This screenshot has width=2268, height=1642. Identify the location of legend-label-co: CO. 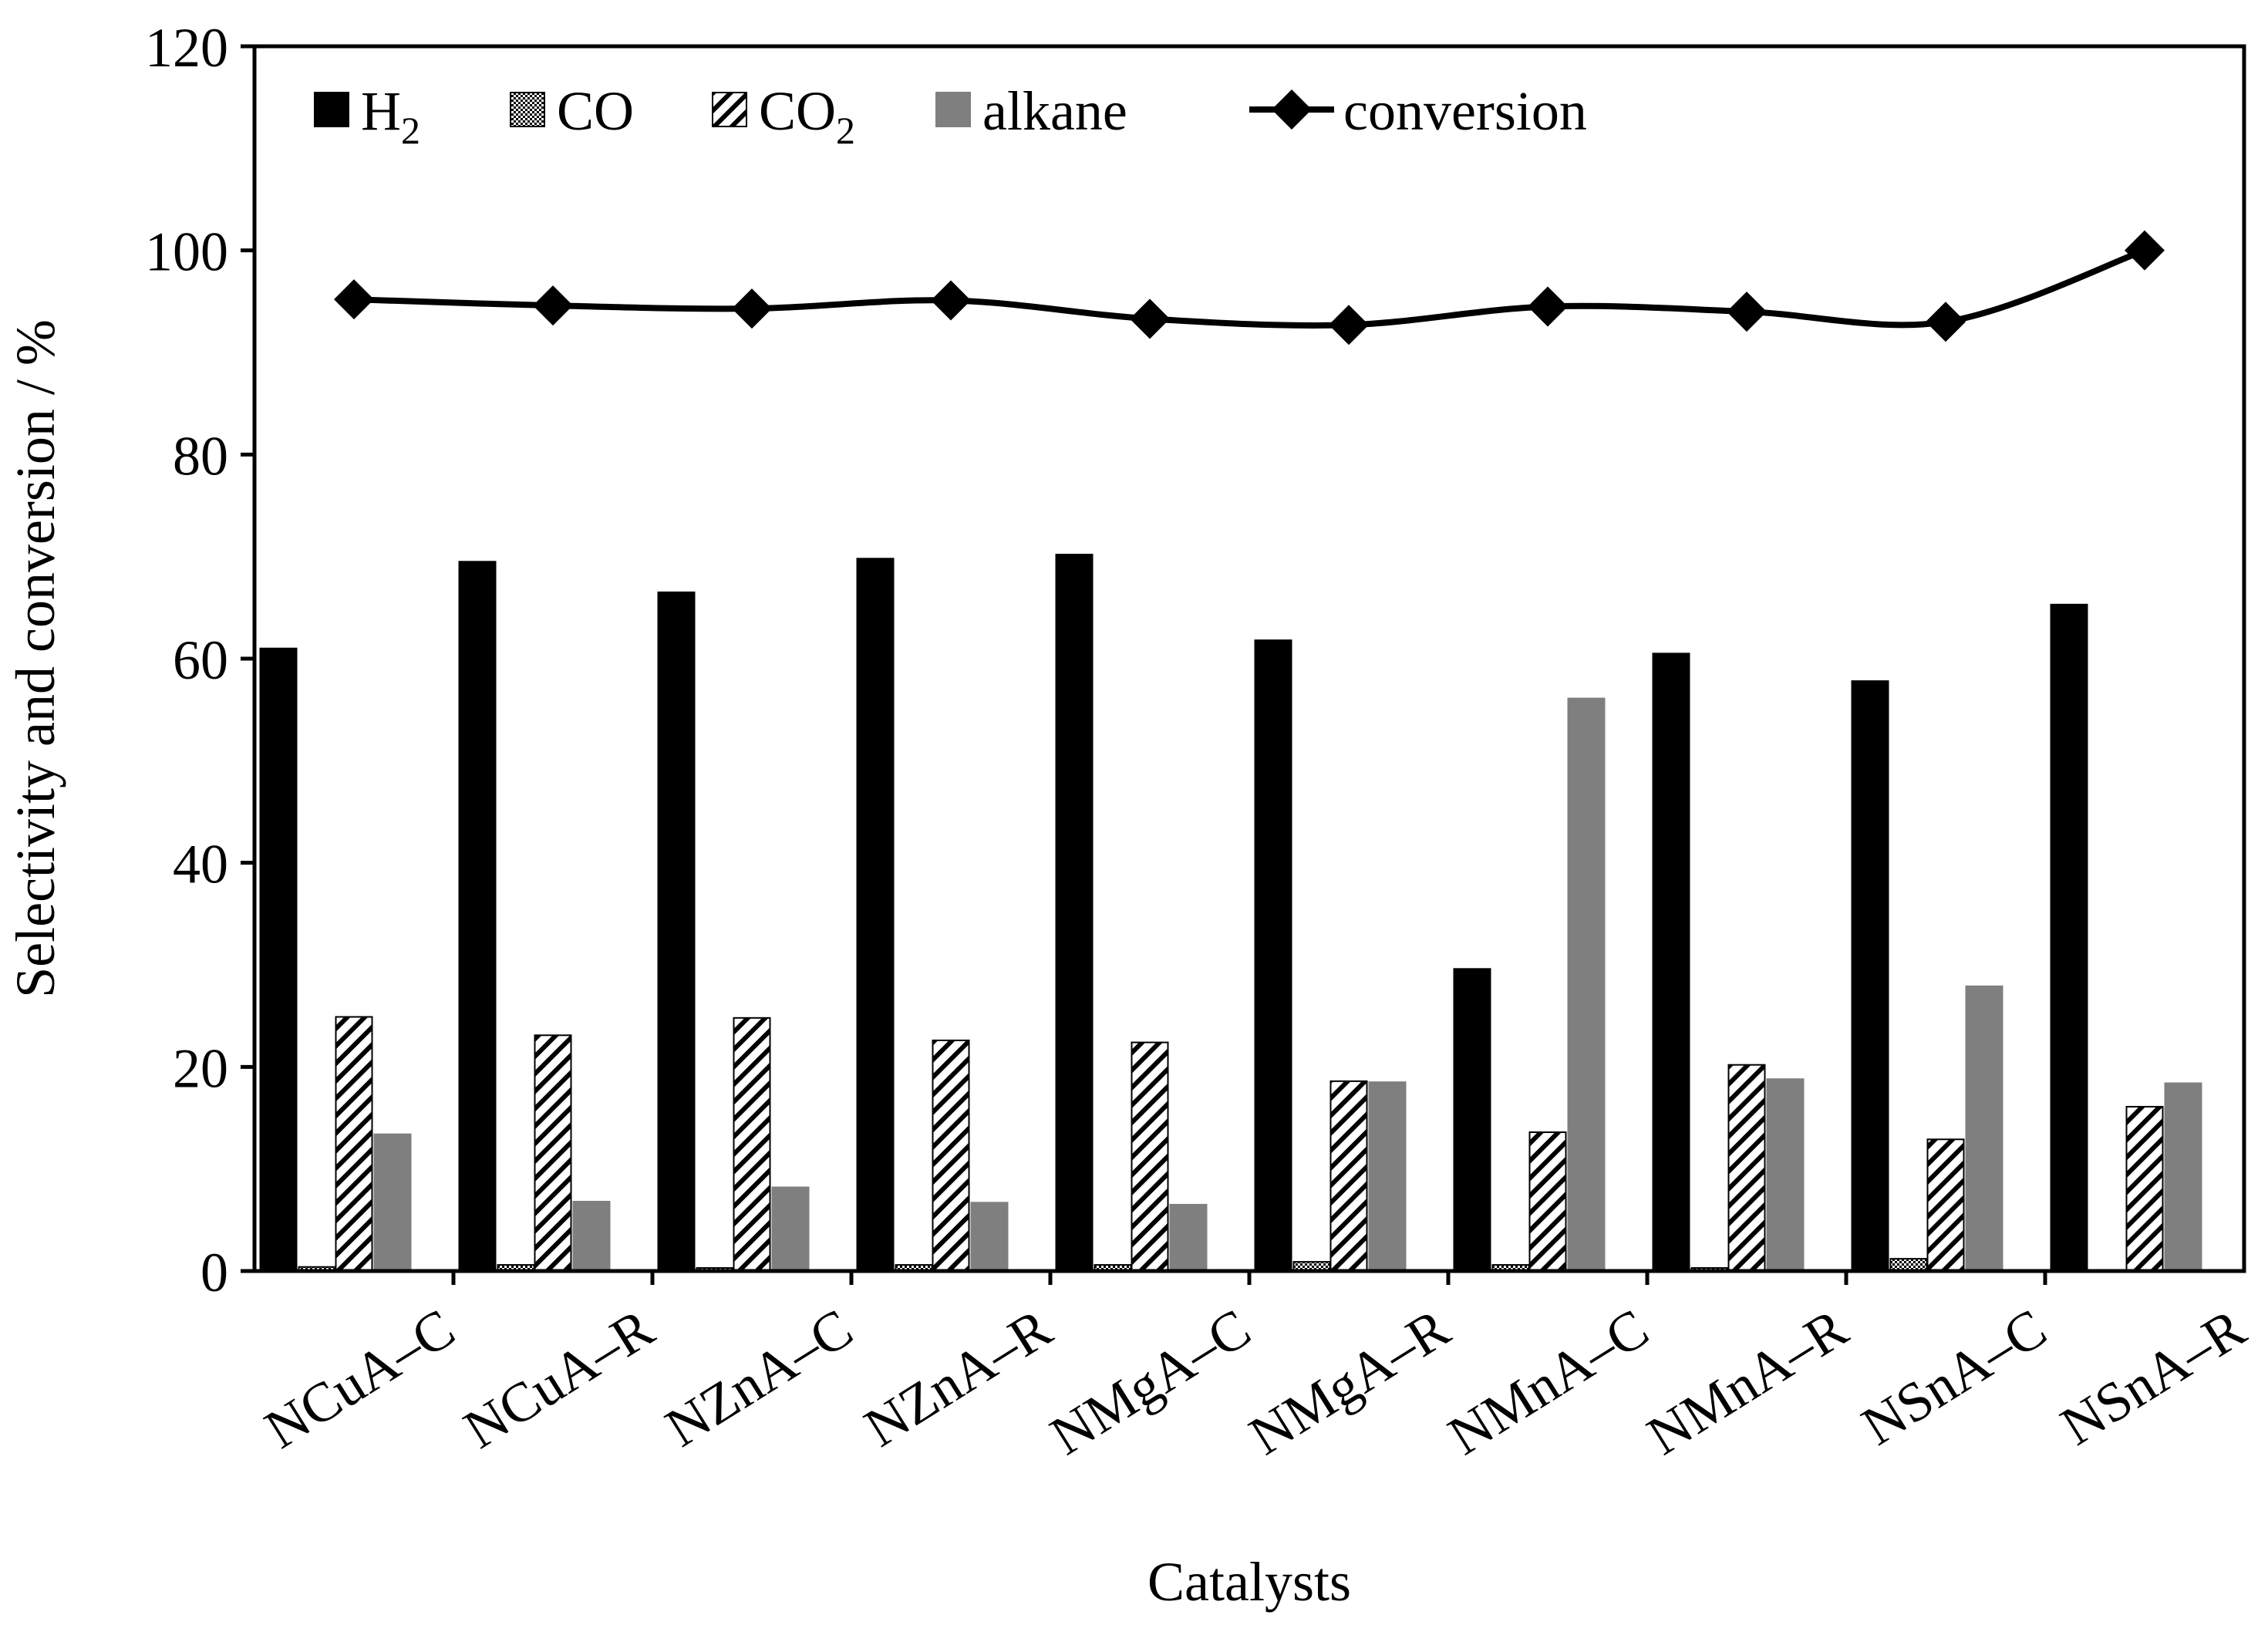
(595, 111).